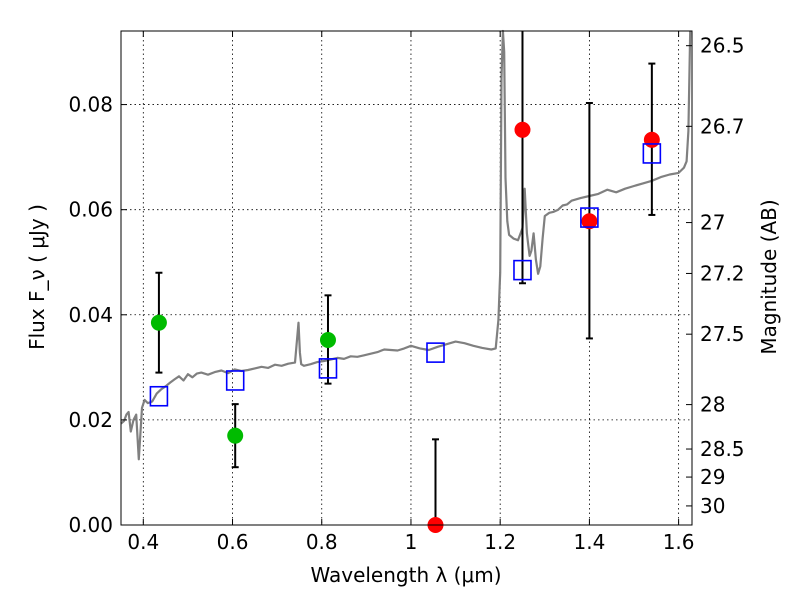  I want to click on right-tick-label: 26.5, so click(722, 46).